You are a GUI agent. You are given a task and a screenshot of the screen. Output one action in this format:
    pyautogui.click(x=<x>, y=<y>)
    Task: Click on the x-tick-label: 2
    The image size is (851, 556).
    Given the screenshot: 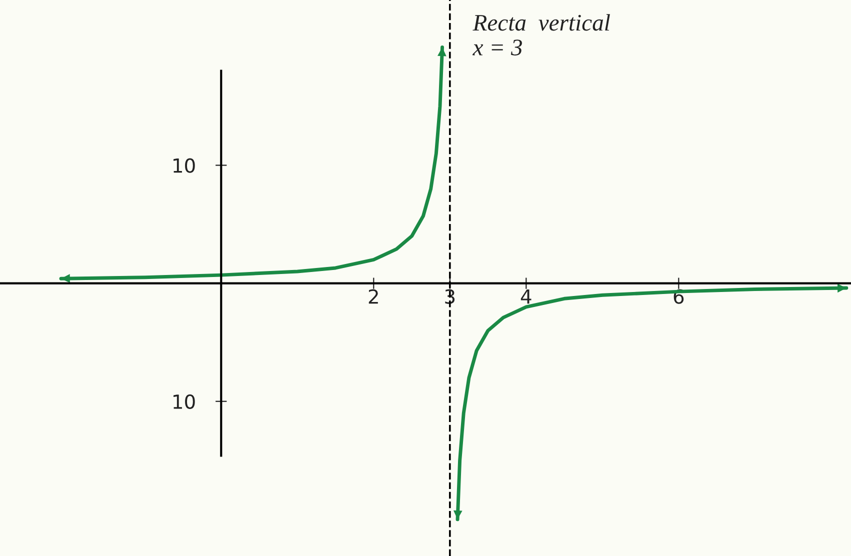 What is the action you would take?
    pyautogui.click(x=373, y=296)
    